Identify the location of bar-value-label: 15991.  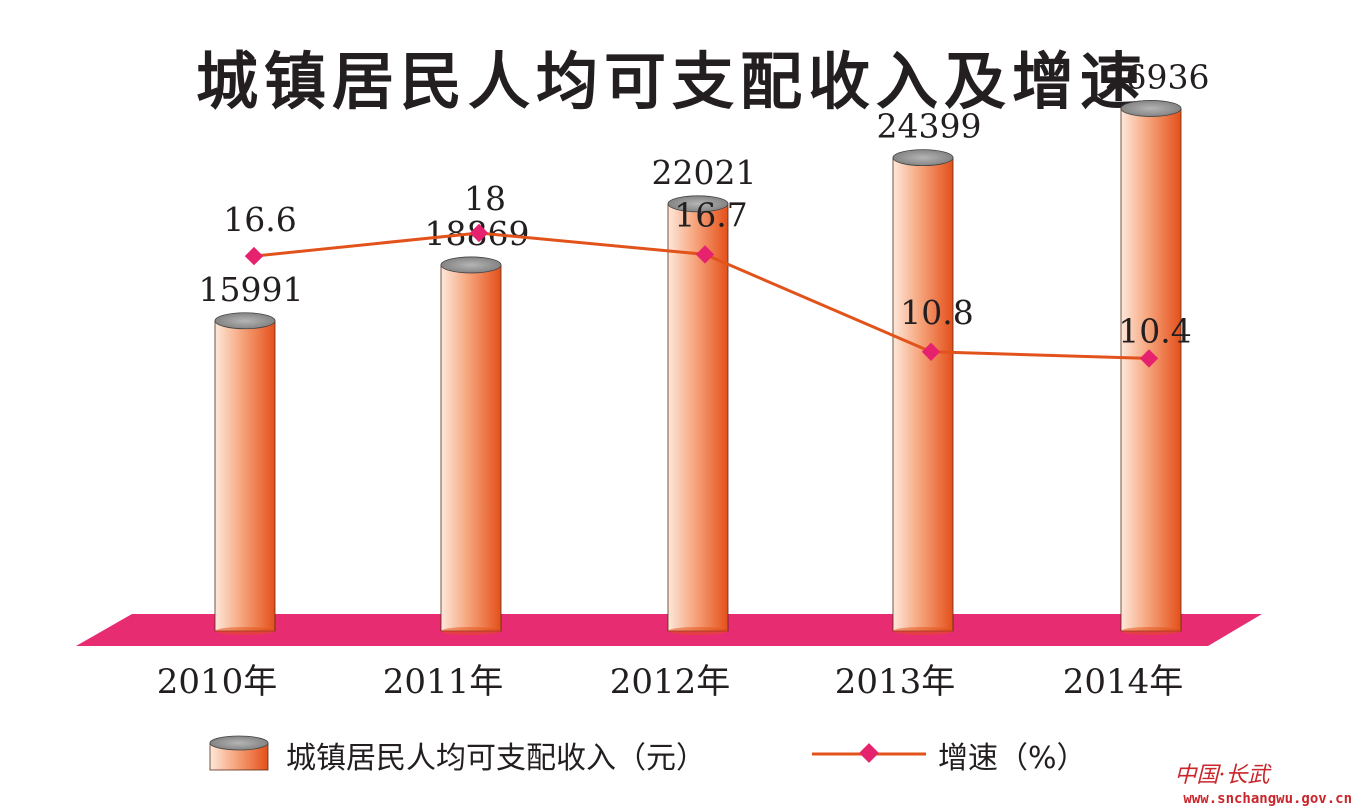
(251, 289).